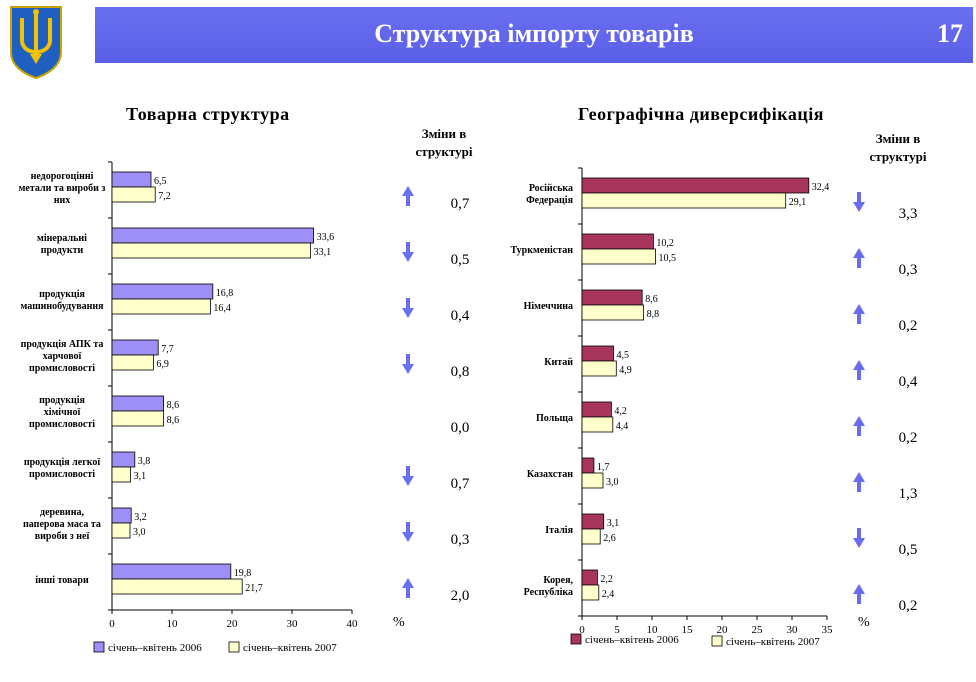 The image size is (976, 682). I want to click on page-title: Структура імпорту товарів, so click(534, 33).